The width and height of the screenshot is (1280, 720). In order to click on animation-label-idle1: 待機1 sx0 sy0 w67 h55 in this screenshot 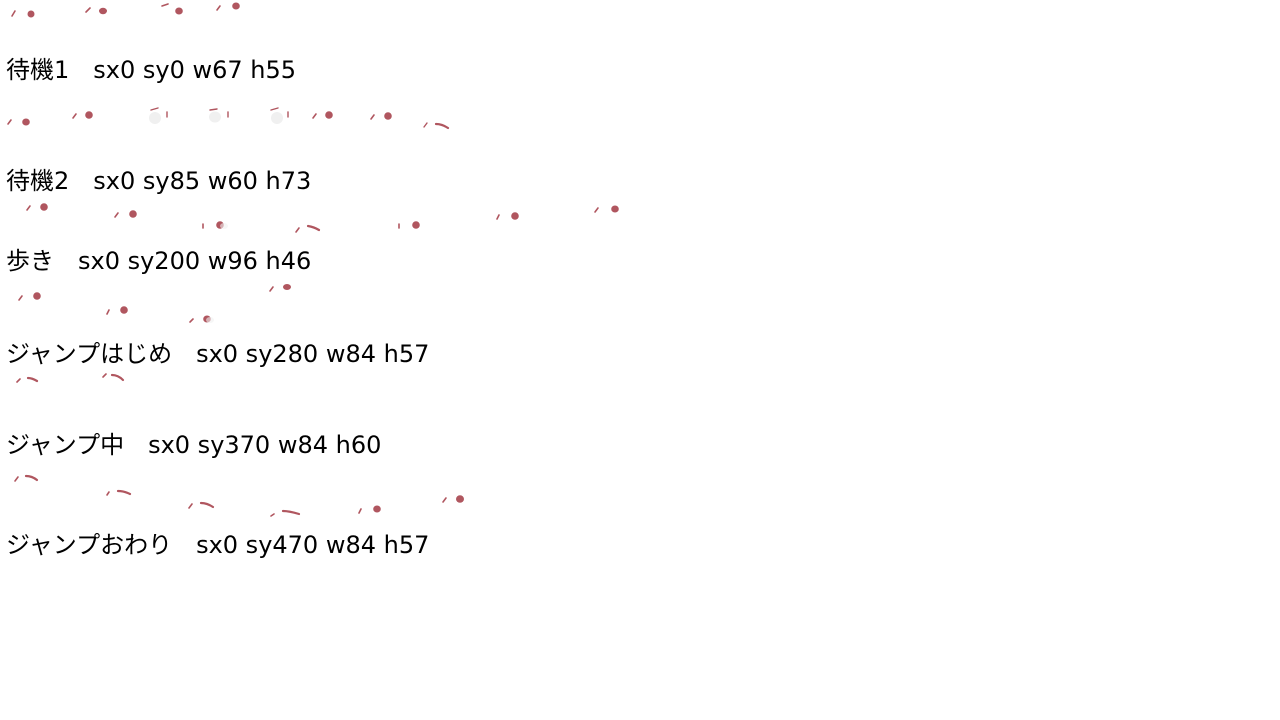, I will do `click(151, 70)`.